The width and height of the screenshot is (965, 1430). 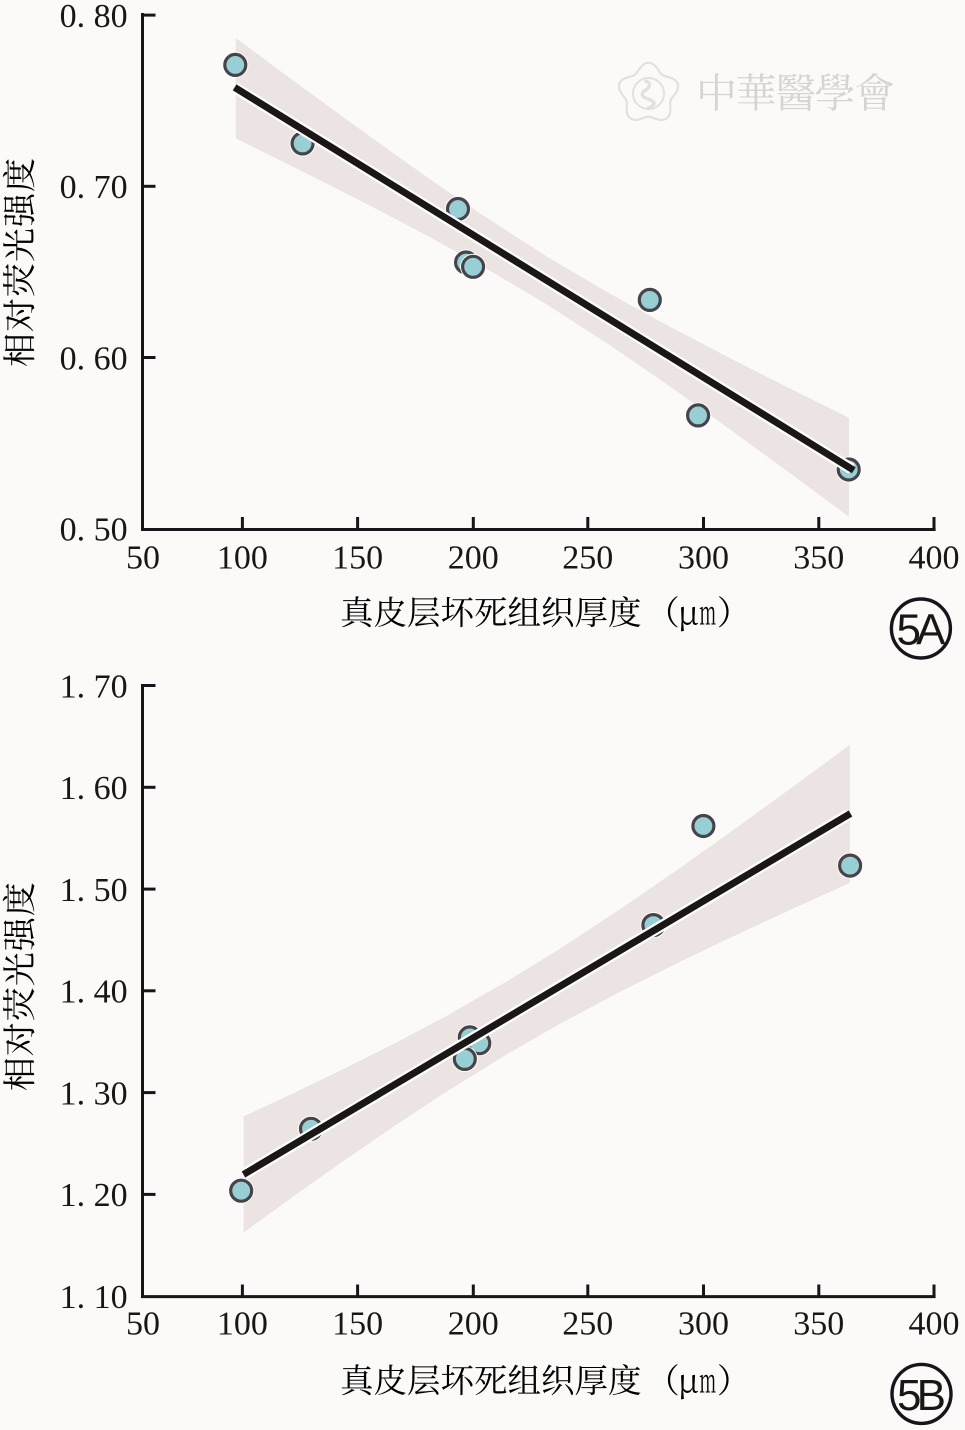 What do you see at coordinates (94, 686) in the screenshot?
I see `svg-text: 1. 70` at bounding box center [94, 686].